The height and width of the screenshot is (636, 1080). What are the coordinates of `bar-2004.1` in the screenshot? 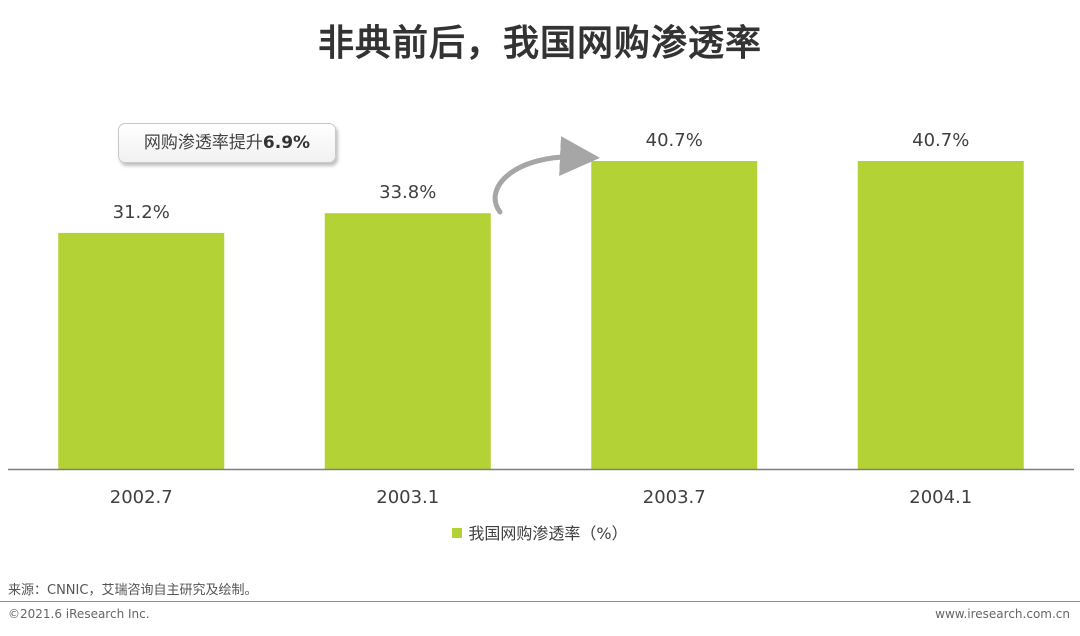 It's located at (940, 315).